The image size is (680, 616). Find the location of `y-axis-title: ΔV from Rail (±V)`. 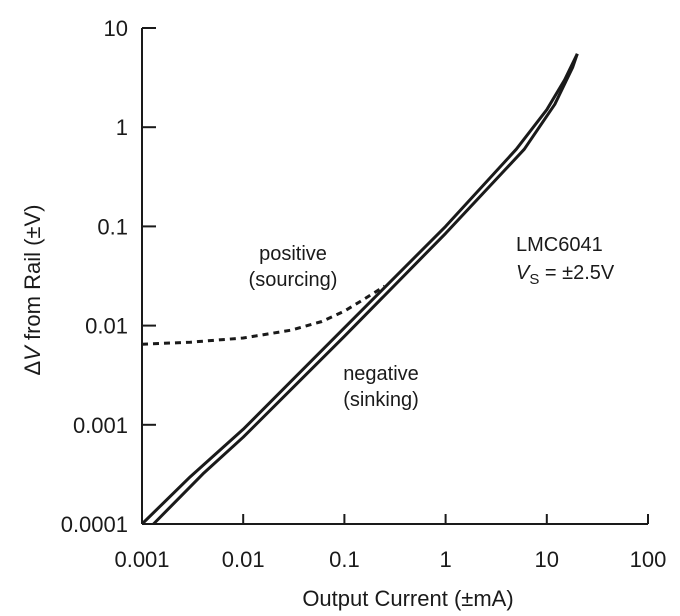

y-axis-title: ΔV from Rail (±V) is located at coordinates (32, 289).